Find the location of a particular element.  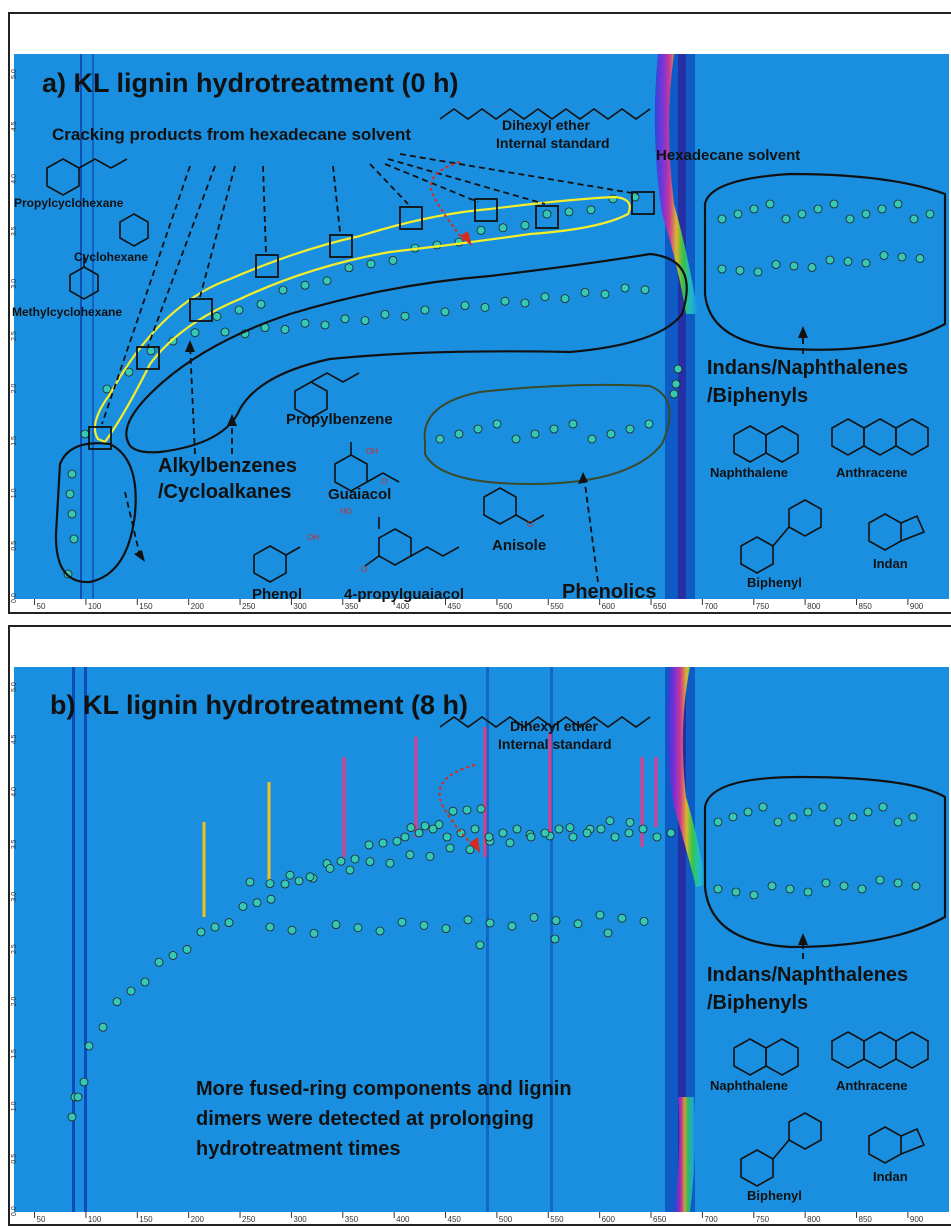

indan-label: Indan is located at coordinates (890, 1176).